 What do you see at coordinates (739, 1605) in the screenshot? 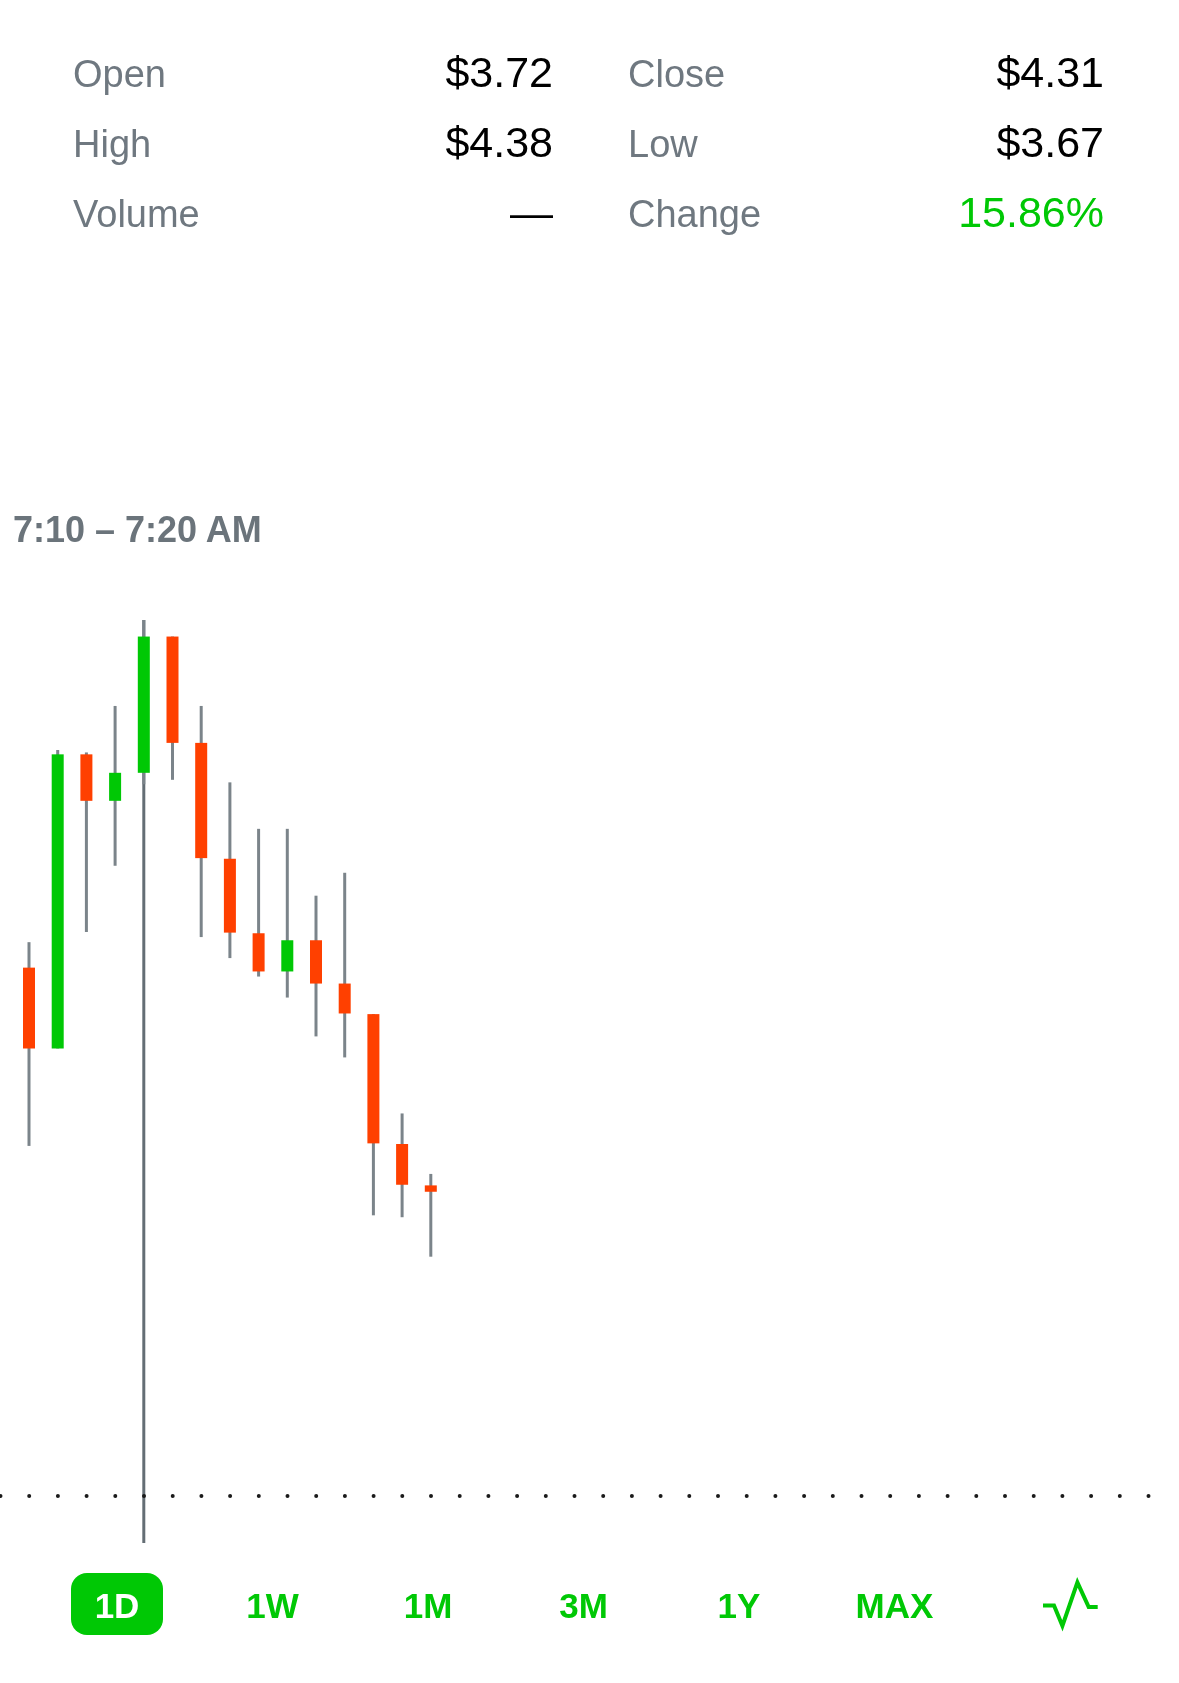
I see `text: 1Y` at bounding box center [739, 1605].